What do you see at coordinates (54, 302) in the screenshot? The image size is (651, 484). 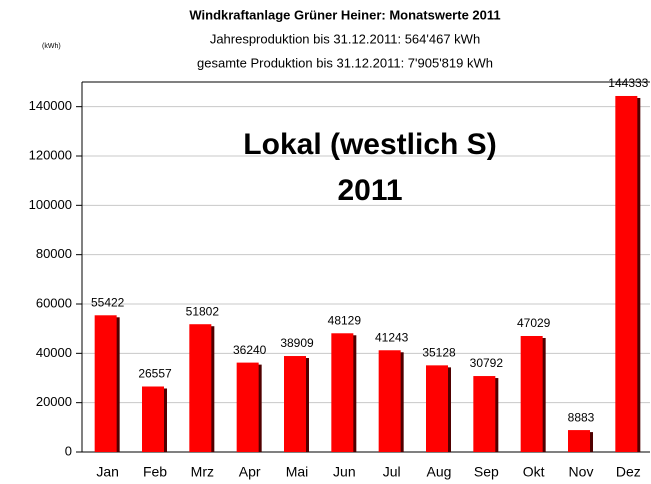 I see `y-tick-label: 60000` at bounding box center [54, 302].